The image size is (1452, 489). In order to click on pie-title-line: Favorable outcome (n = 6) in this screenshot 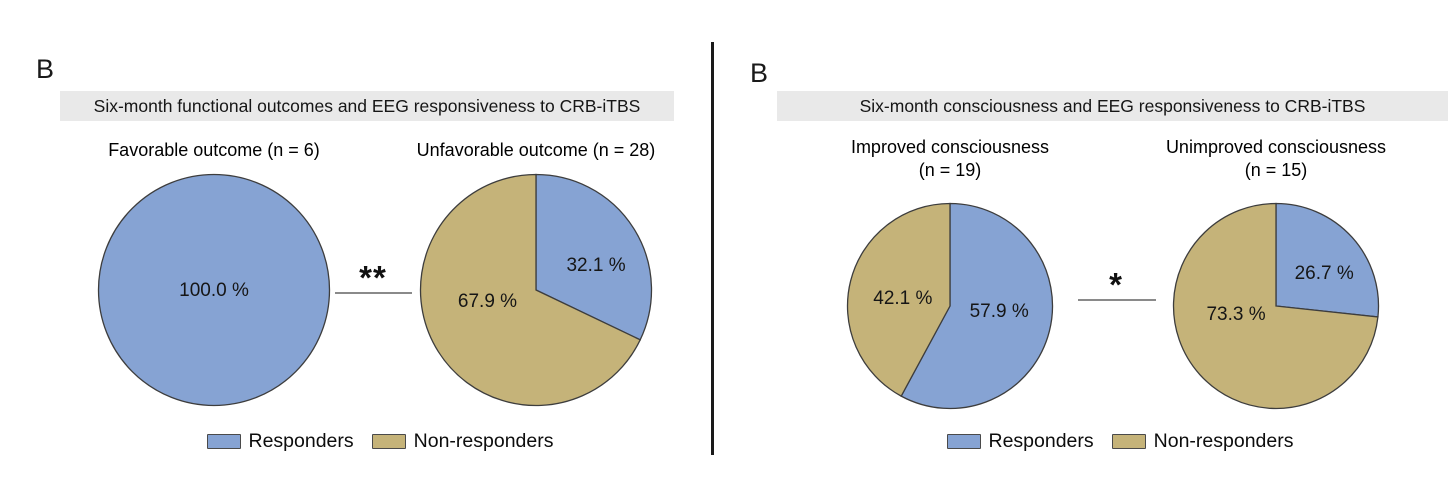, I will do `click(214, 150)`.